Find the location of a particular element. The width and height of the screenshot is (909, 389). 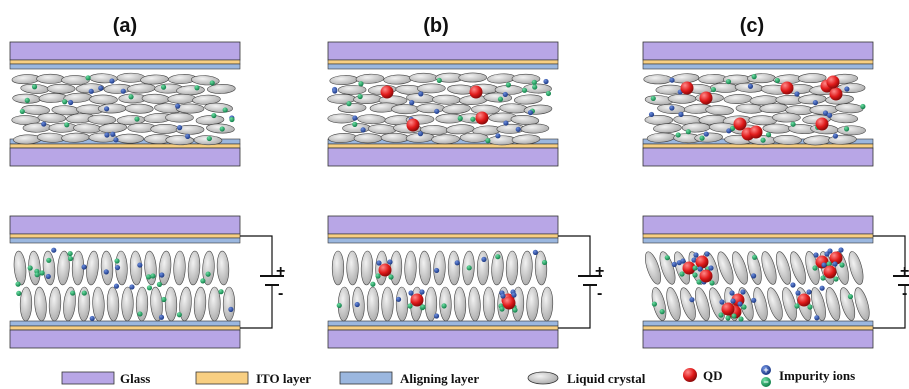

battery-minus-c: - is located at coordinates (904, 293).